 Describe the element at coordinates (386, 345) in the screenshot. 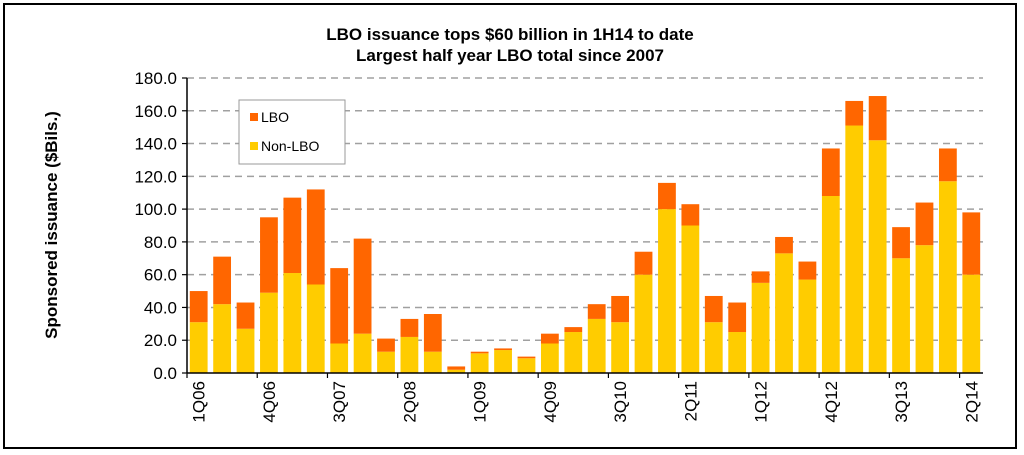

I see `bar-lbo-1Q08` at that location.